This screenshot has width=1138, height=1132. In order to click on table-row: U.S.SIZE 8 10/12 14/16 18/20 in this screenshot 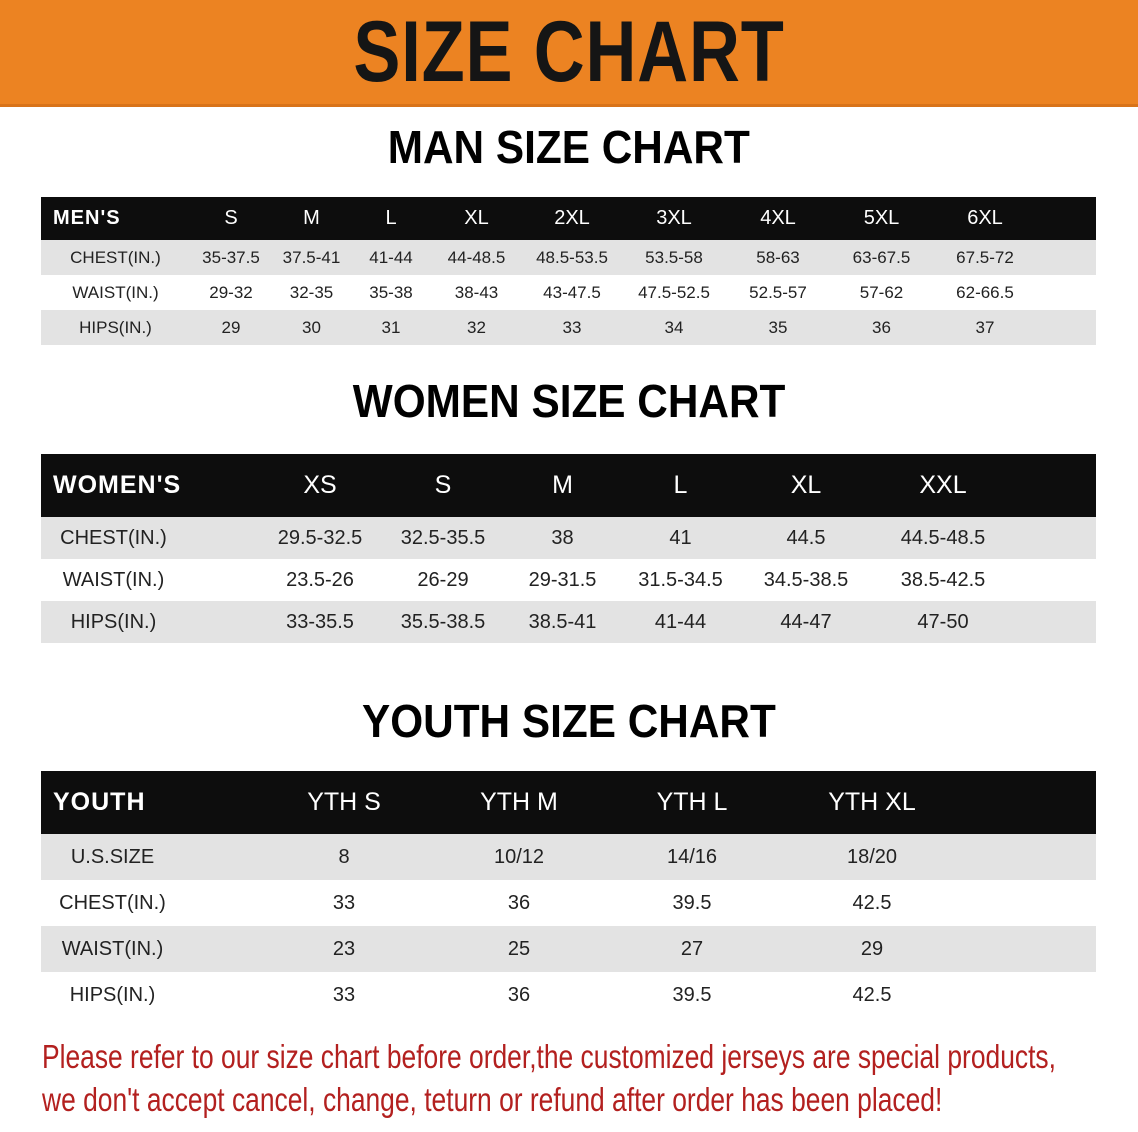, I will do `click(568, 857)`.